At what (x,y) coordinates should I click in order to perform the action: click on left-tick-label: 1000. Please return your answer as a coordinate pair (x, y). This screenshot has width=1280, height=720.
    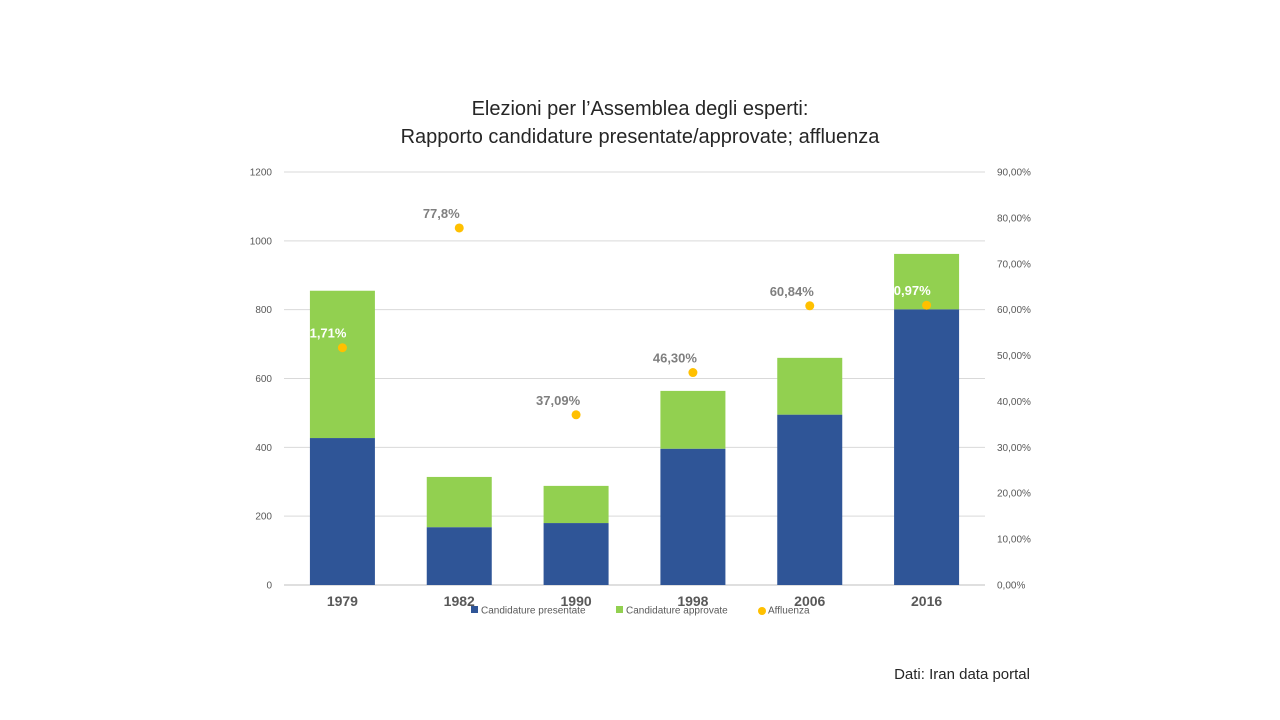
    Looking at the image, I should click on (261, 241).